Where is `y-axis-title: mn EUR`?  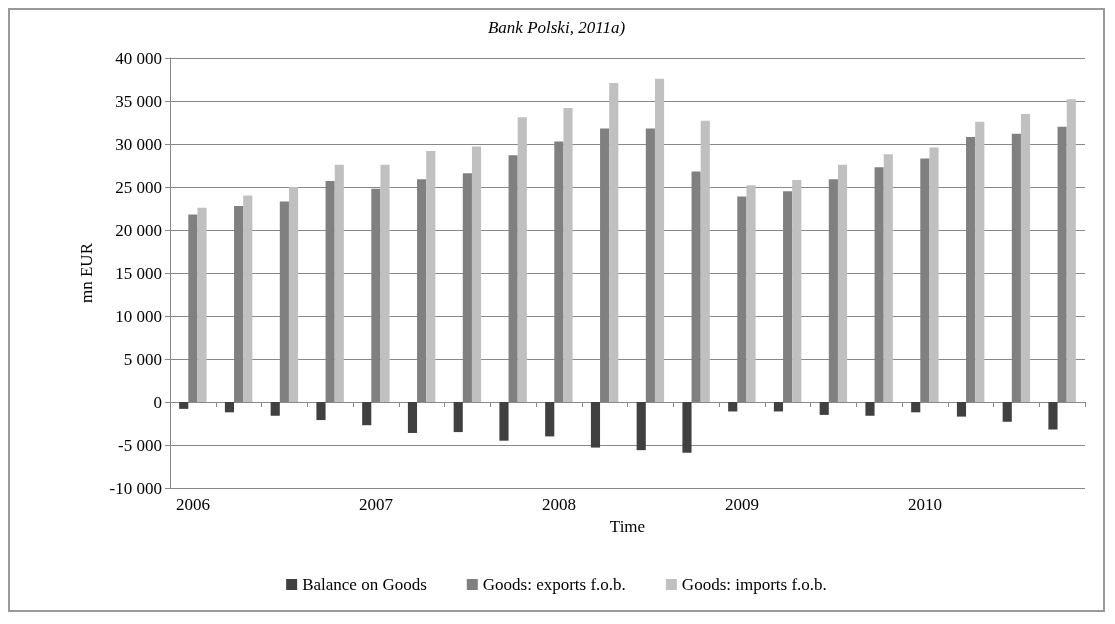 y-axis-title: mn EUR is located at coordinates (86, 272).